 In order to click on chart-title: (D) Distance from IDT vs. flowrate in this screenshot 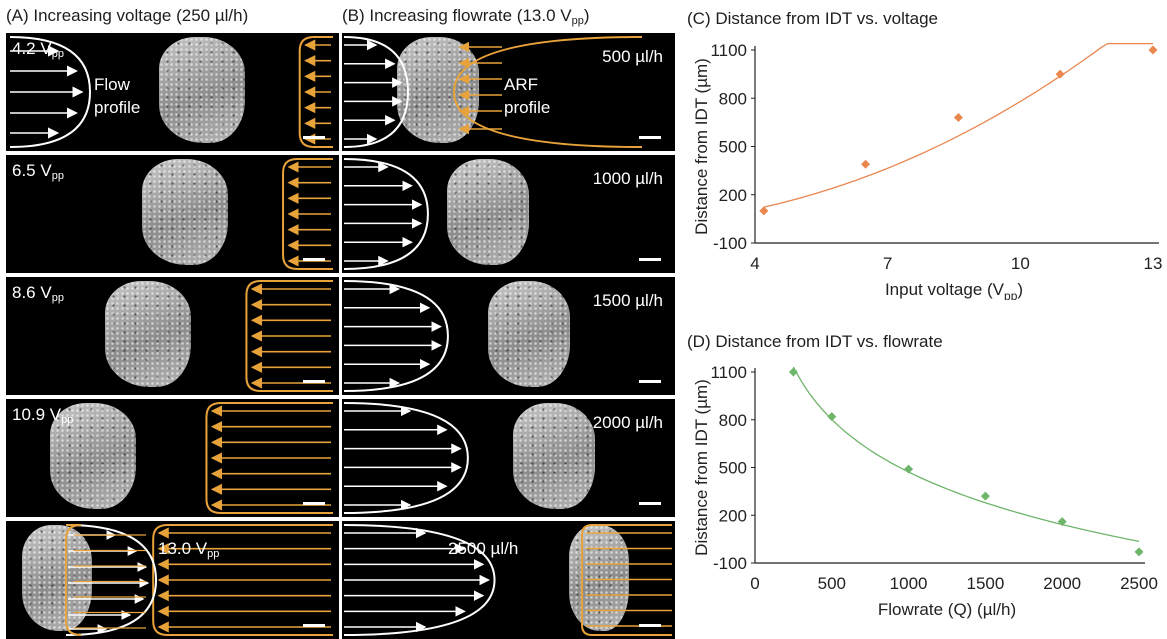, I will do `click(815, 341)`.